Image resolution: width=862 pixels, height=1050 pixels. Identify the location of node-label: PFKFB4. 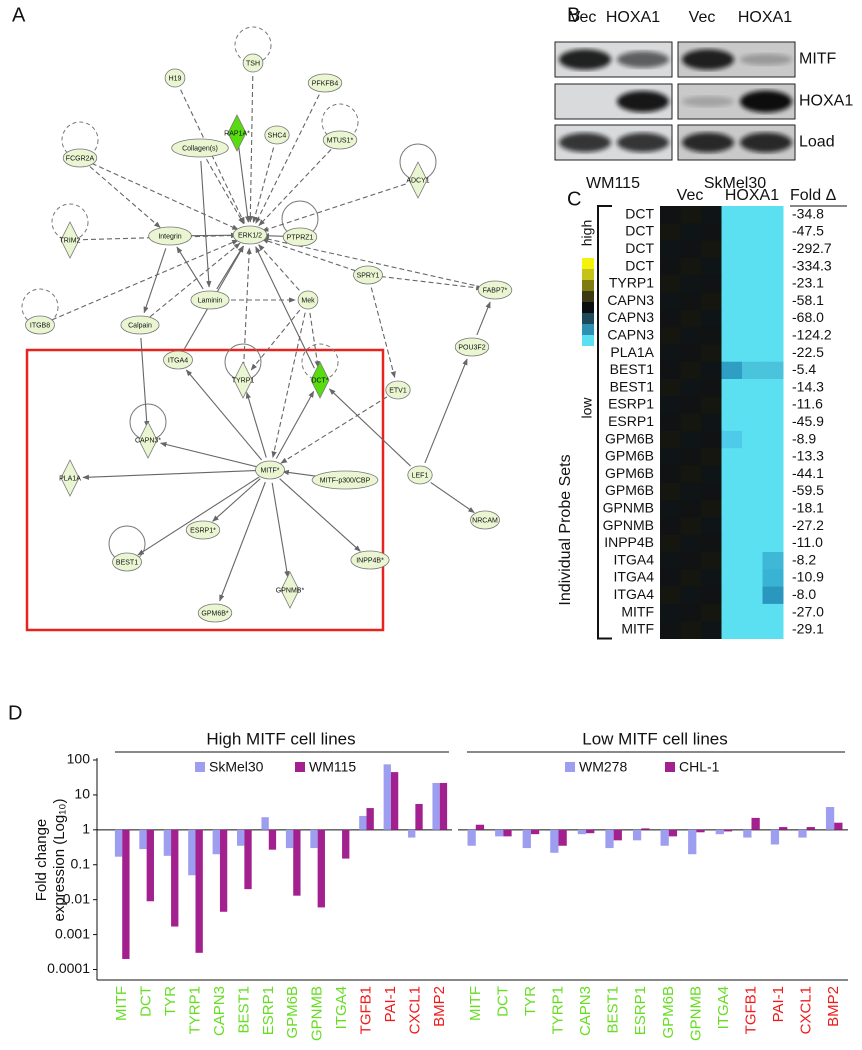
(325, 83).